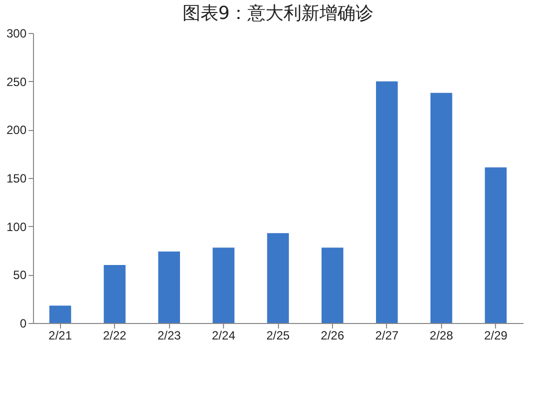 The image size is (550, 400). I want to click on x-tick-label: 2/29, so click(496, 335).